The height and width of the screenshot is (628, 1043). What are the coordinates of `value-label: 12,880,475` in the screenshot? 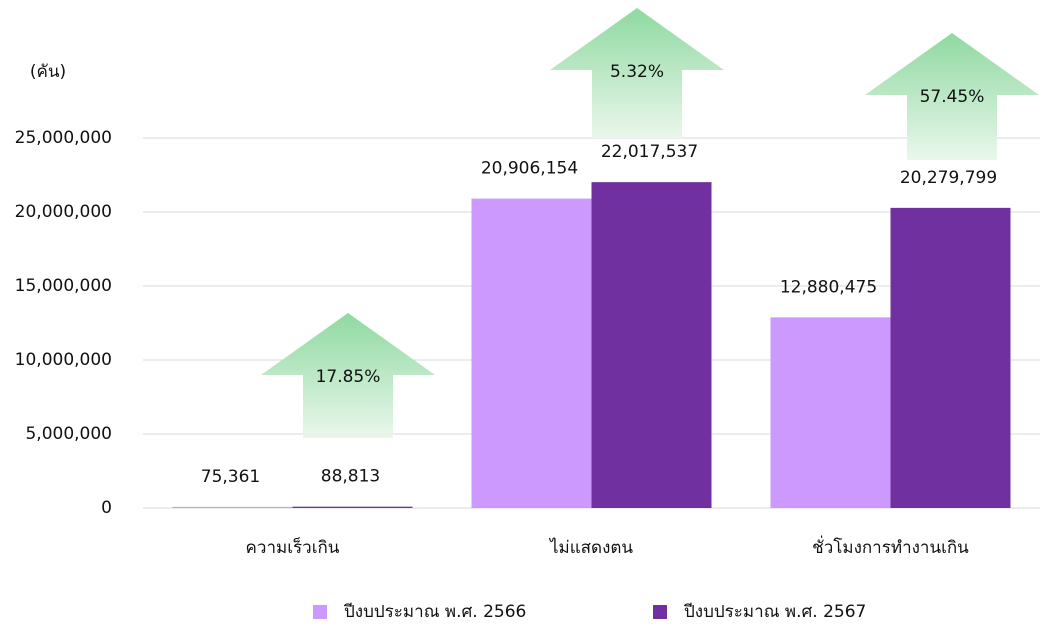 It's located at (828, 287).